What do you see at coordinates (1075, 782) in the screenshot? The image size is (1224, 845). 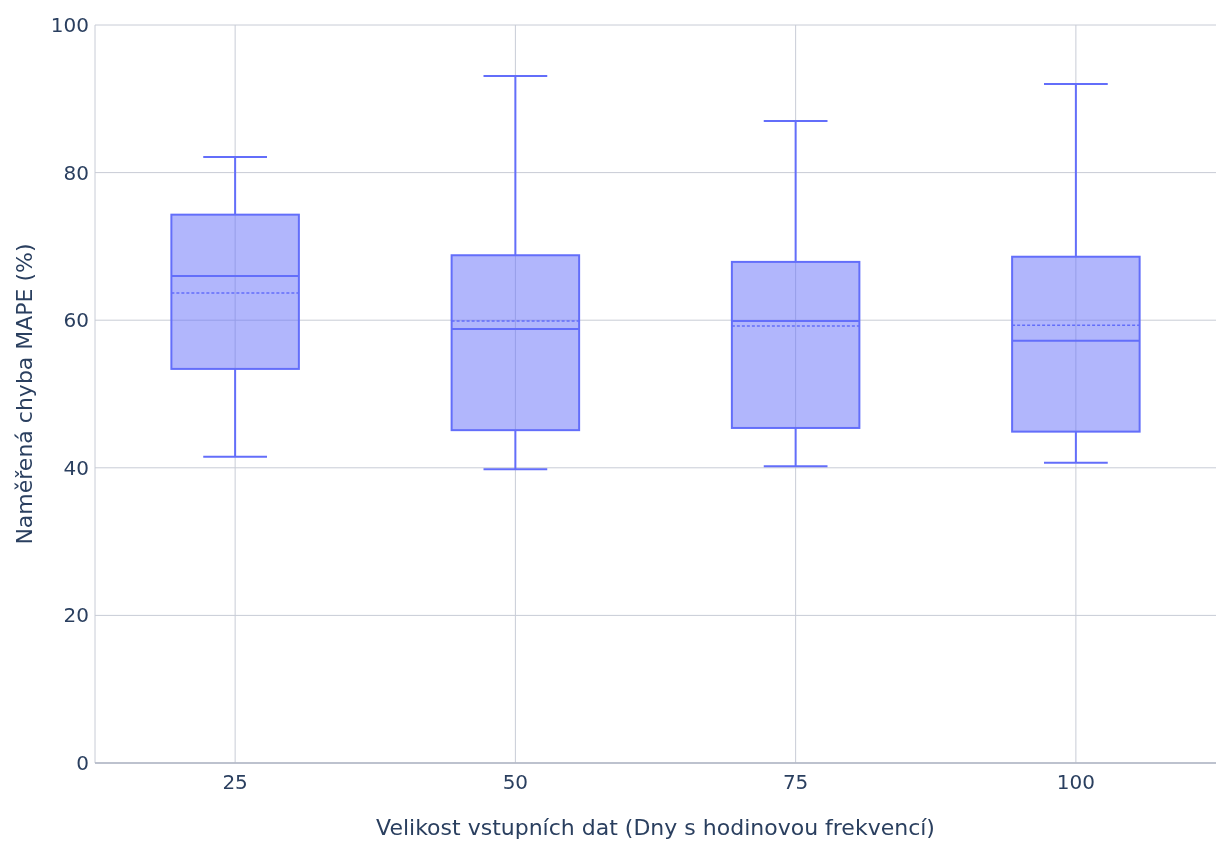 I see `x-tick-label: 100` at bounding box center [1075, 782].